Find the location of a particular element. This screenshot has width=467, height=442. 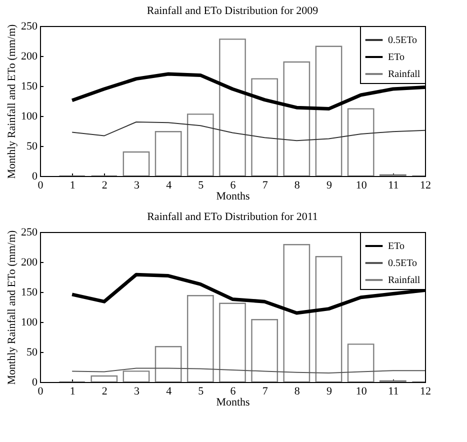

chart-title: Rainfall and ETo Distribution for 2011 is located at coordinates (232, 217).